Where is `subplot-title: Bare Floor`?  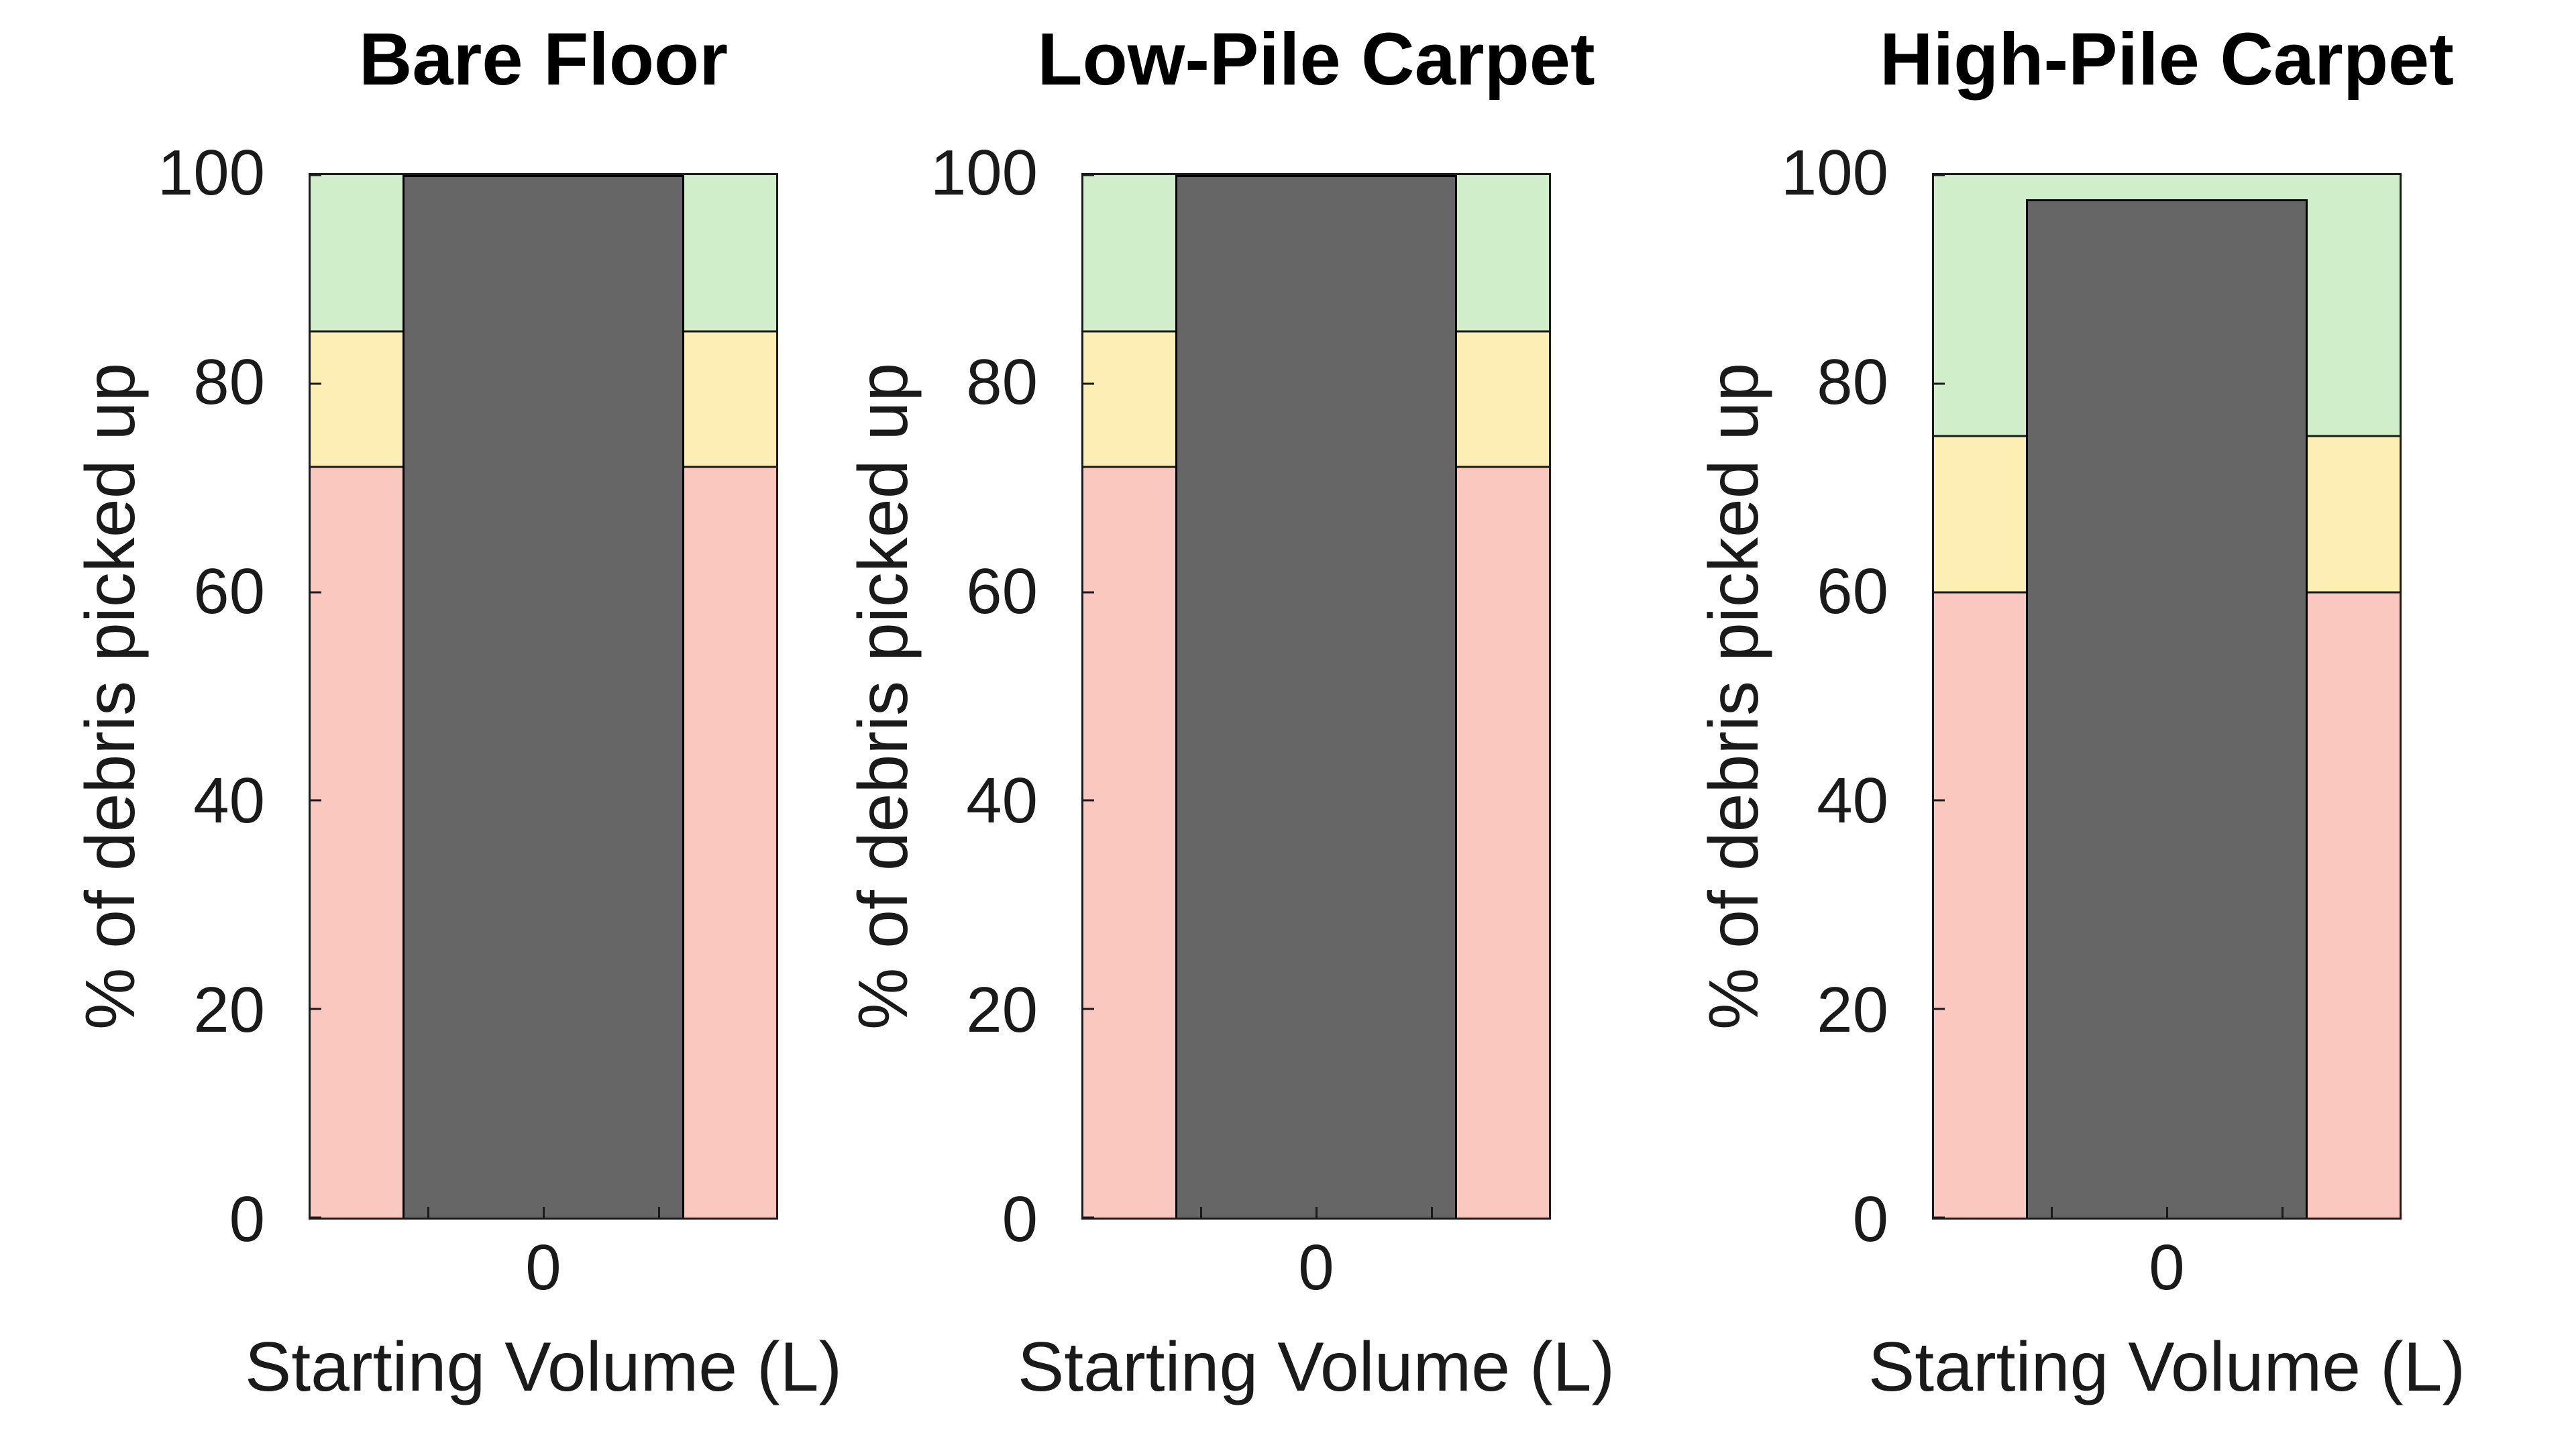 subplot-title: Bare Floor is located at coordinates (543, 59).